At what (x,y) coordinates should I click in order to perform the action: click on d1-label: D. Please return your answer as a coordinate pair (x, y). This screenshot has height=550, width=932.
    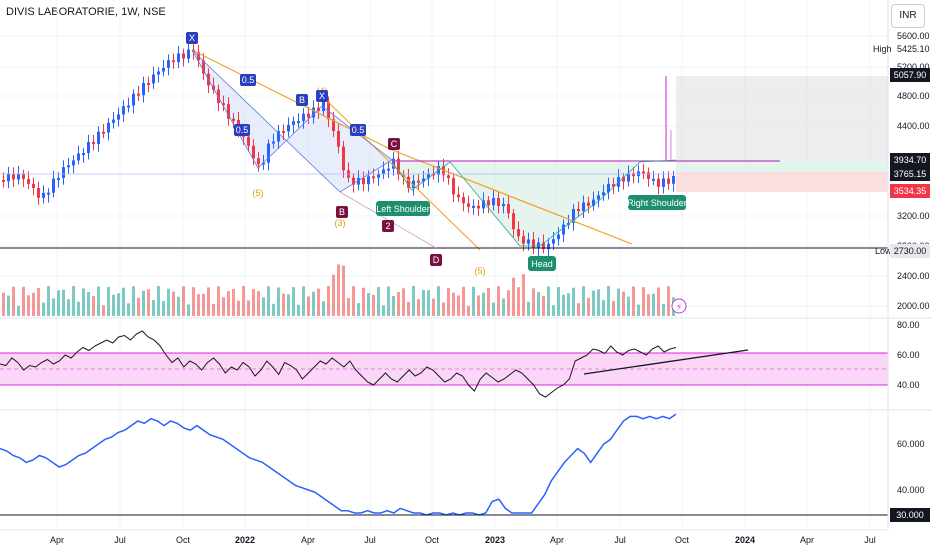
    Looking at the image, I should click on (436, 260).